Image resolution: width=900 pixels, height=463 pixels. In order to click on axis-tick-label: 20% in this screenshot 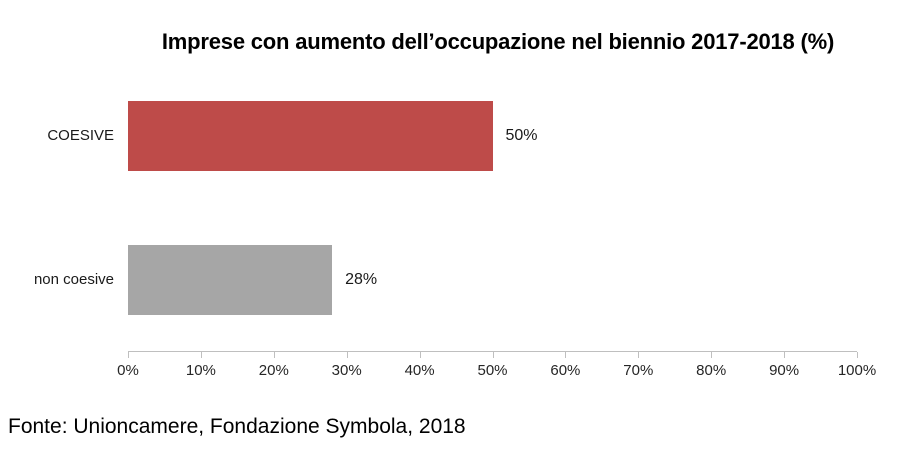, I will do `click(273, 370)`.